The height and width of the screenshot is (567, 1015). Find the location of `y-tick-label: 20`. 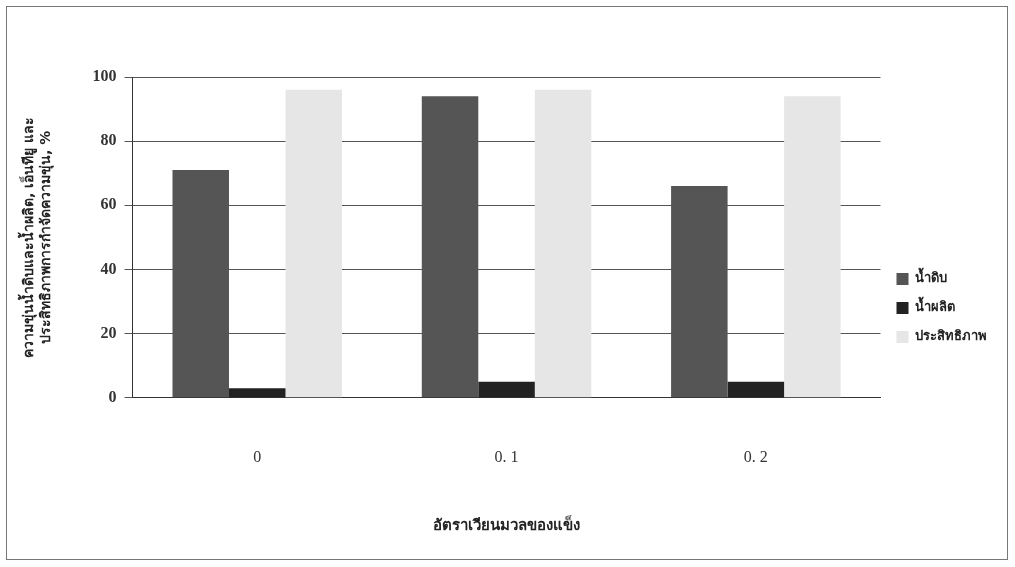

y-tick-label: 20 is located at coordinates (108, 332).